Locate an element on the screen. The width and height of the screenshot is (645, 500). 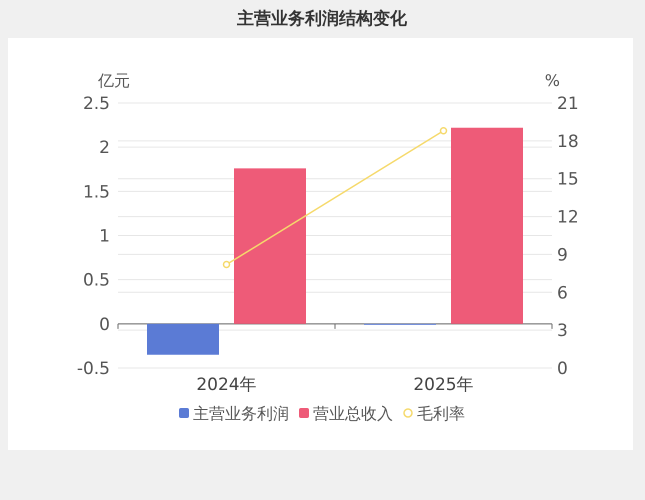
chart-title: 主营业务利润结构变化 is located at coordinates (322, 19).